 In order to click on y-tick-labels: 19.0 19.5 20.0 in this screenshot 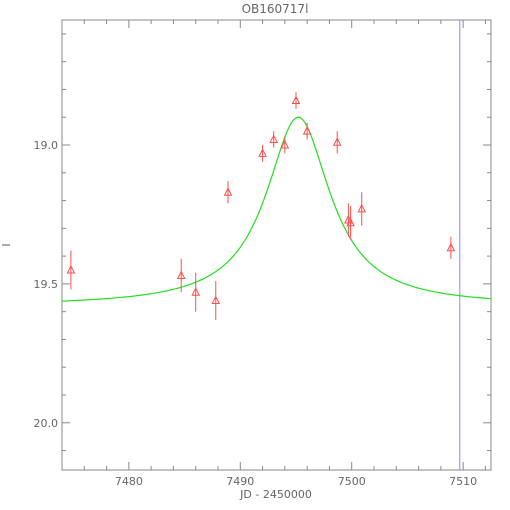, I will do `click(46, 284)`.